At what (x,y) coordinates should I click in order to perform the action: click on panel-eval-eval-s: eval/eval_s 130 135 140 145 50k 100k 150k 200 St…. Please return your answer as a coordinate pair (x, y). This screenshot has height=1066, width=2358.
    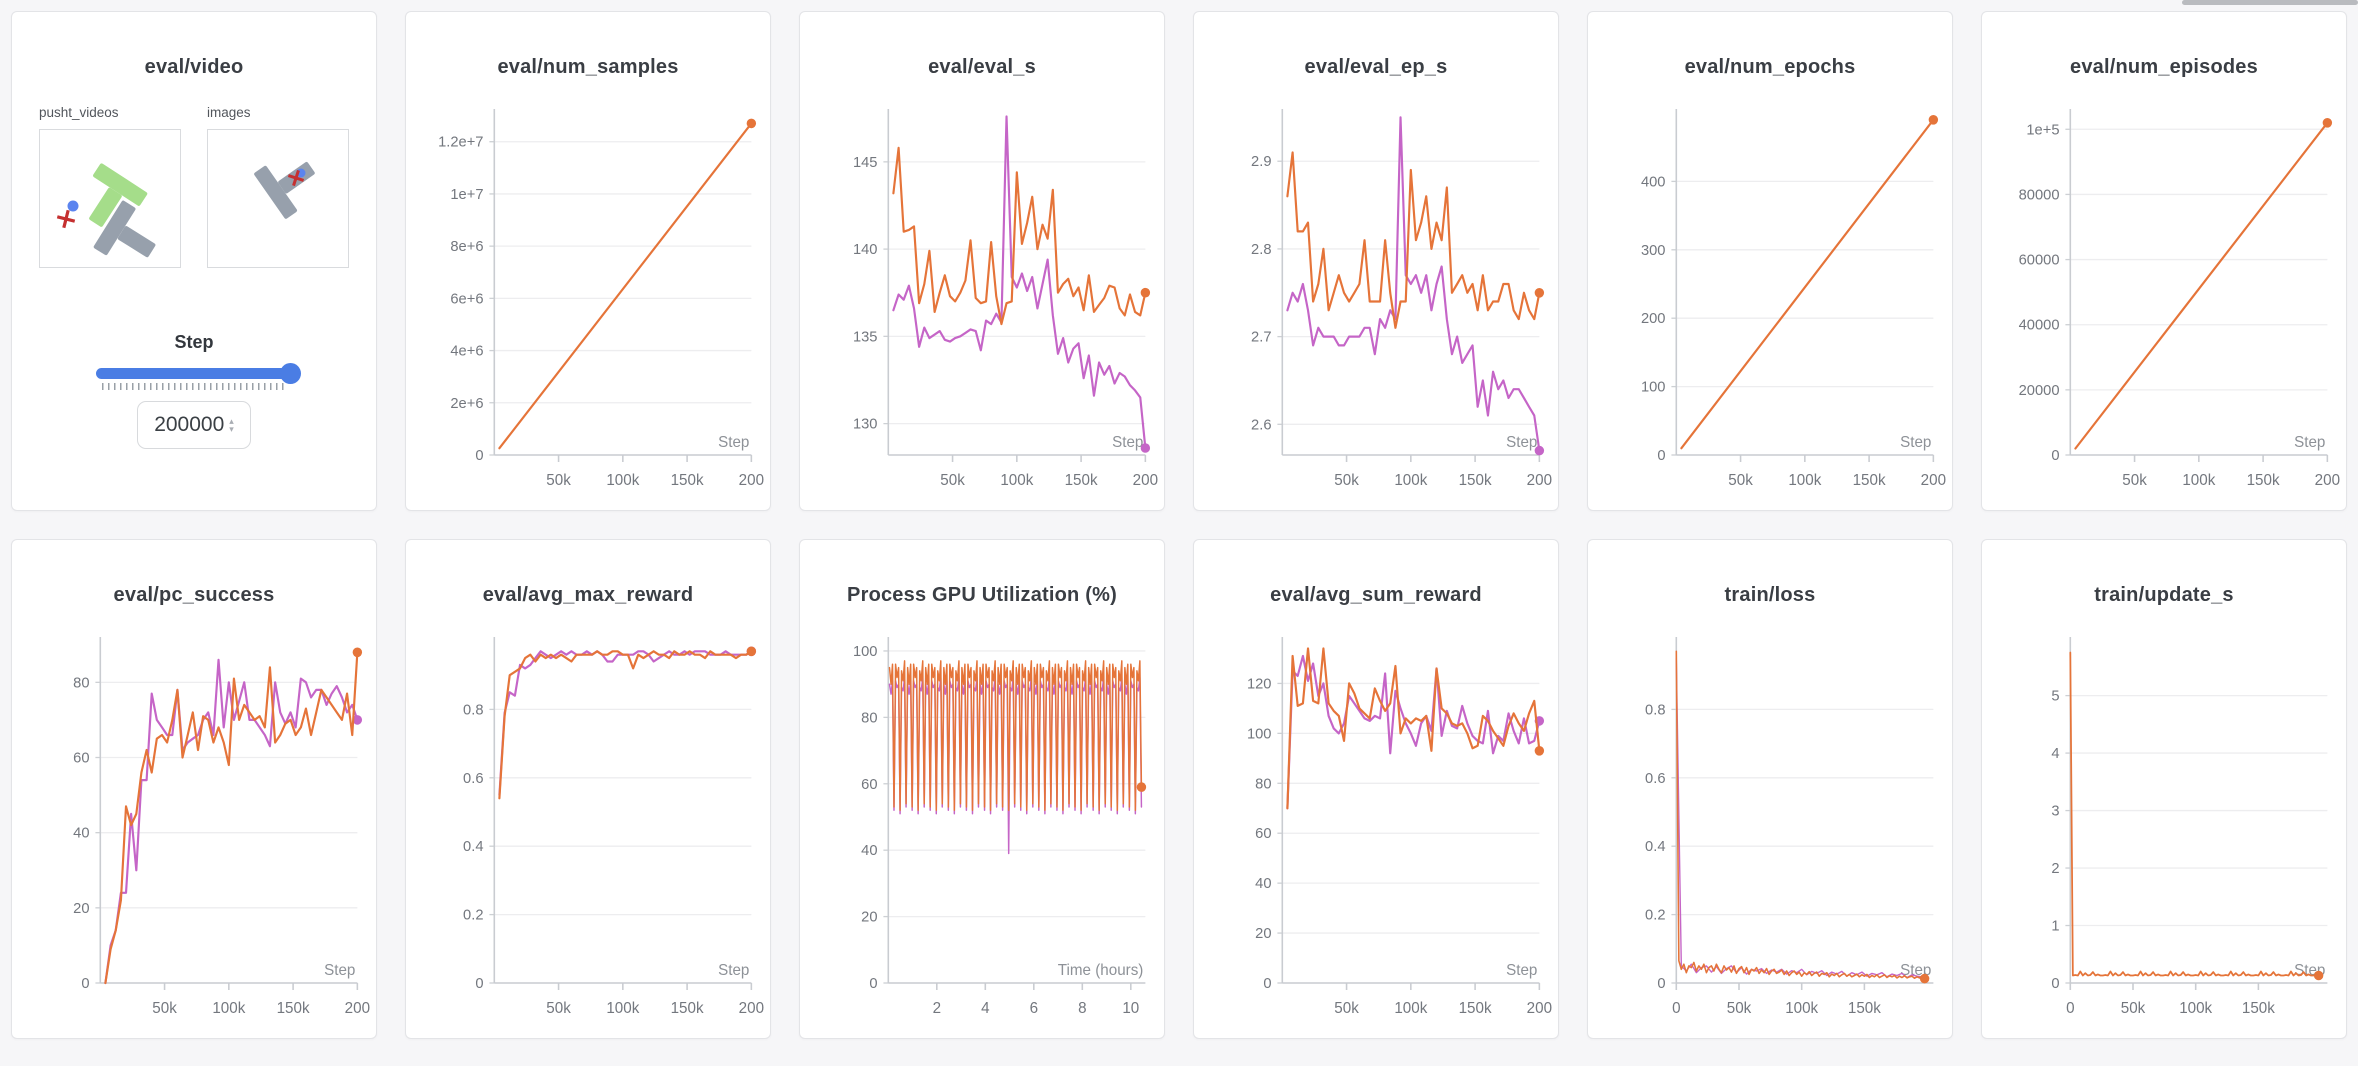
    Looking at the image, I should click on (982, 261).